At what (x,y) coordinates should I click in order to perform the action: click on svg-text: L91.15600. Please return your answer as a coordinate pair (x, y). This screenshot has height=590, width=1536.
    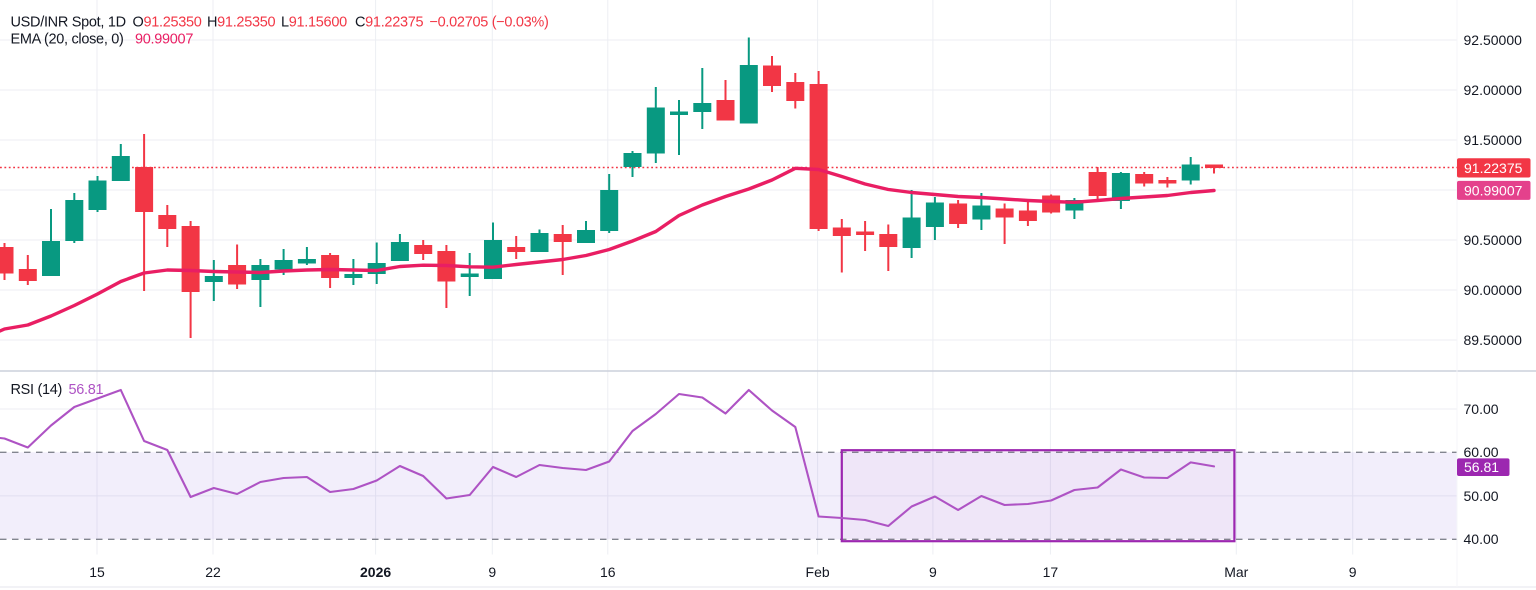
    Looking at the image, I should click on (314, 23).